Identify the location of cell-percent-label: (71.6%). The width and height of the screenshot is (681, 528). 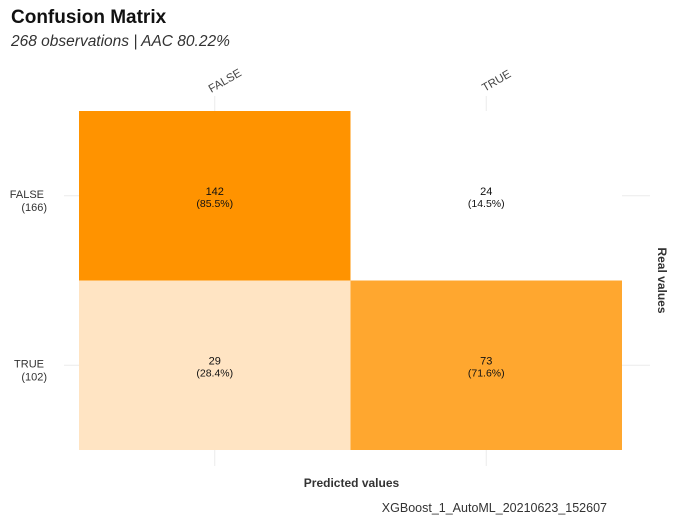
(486, 373).